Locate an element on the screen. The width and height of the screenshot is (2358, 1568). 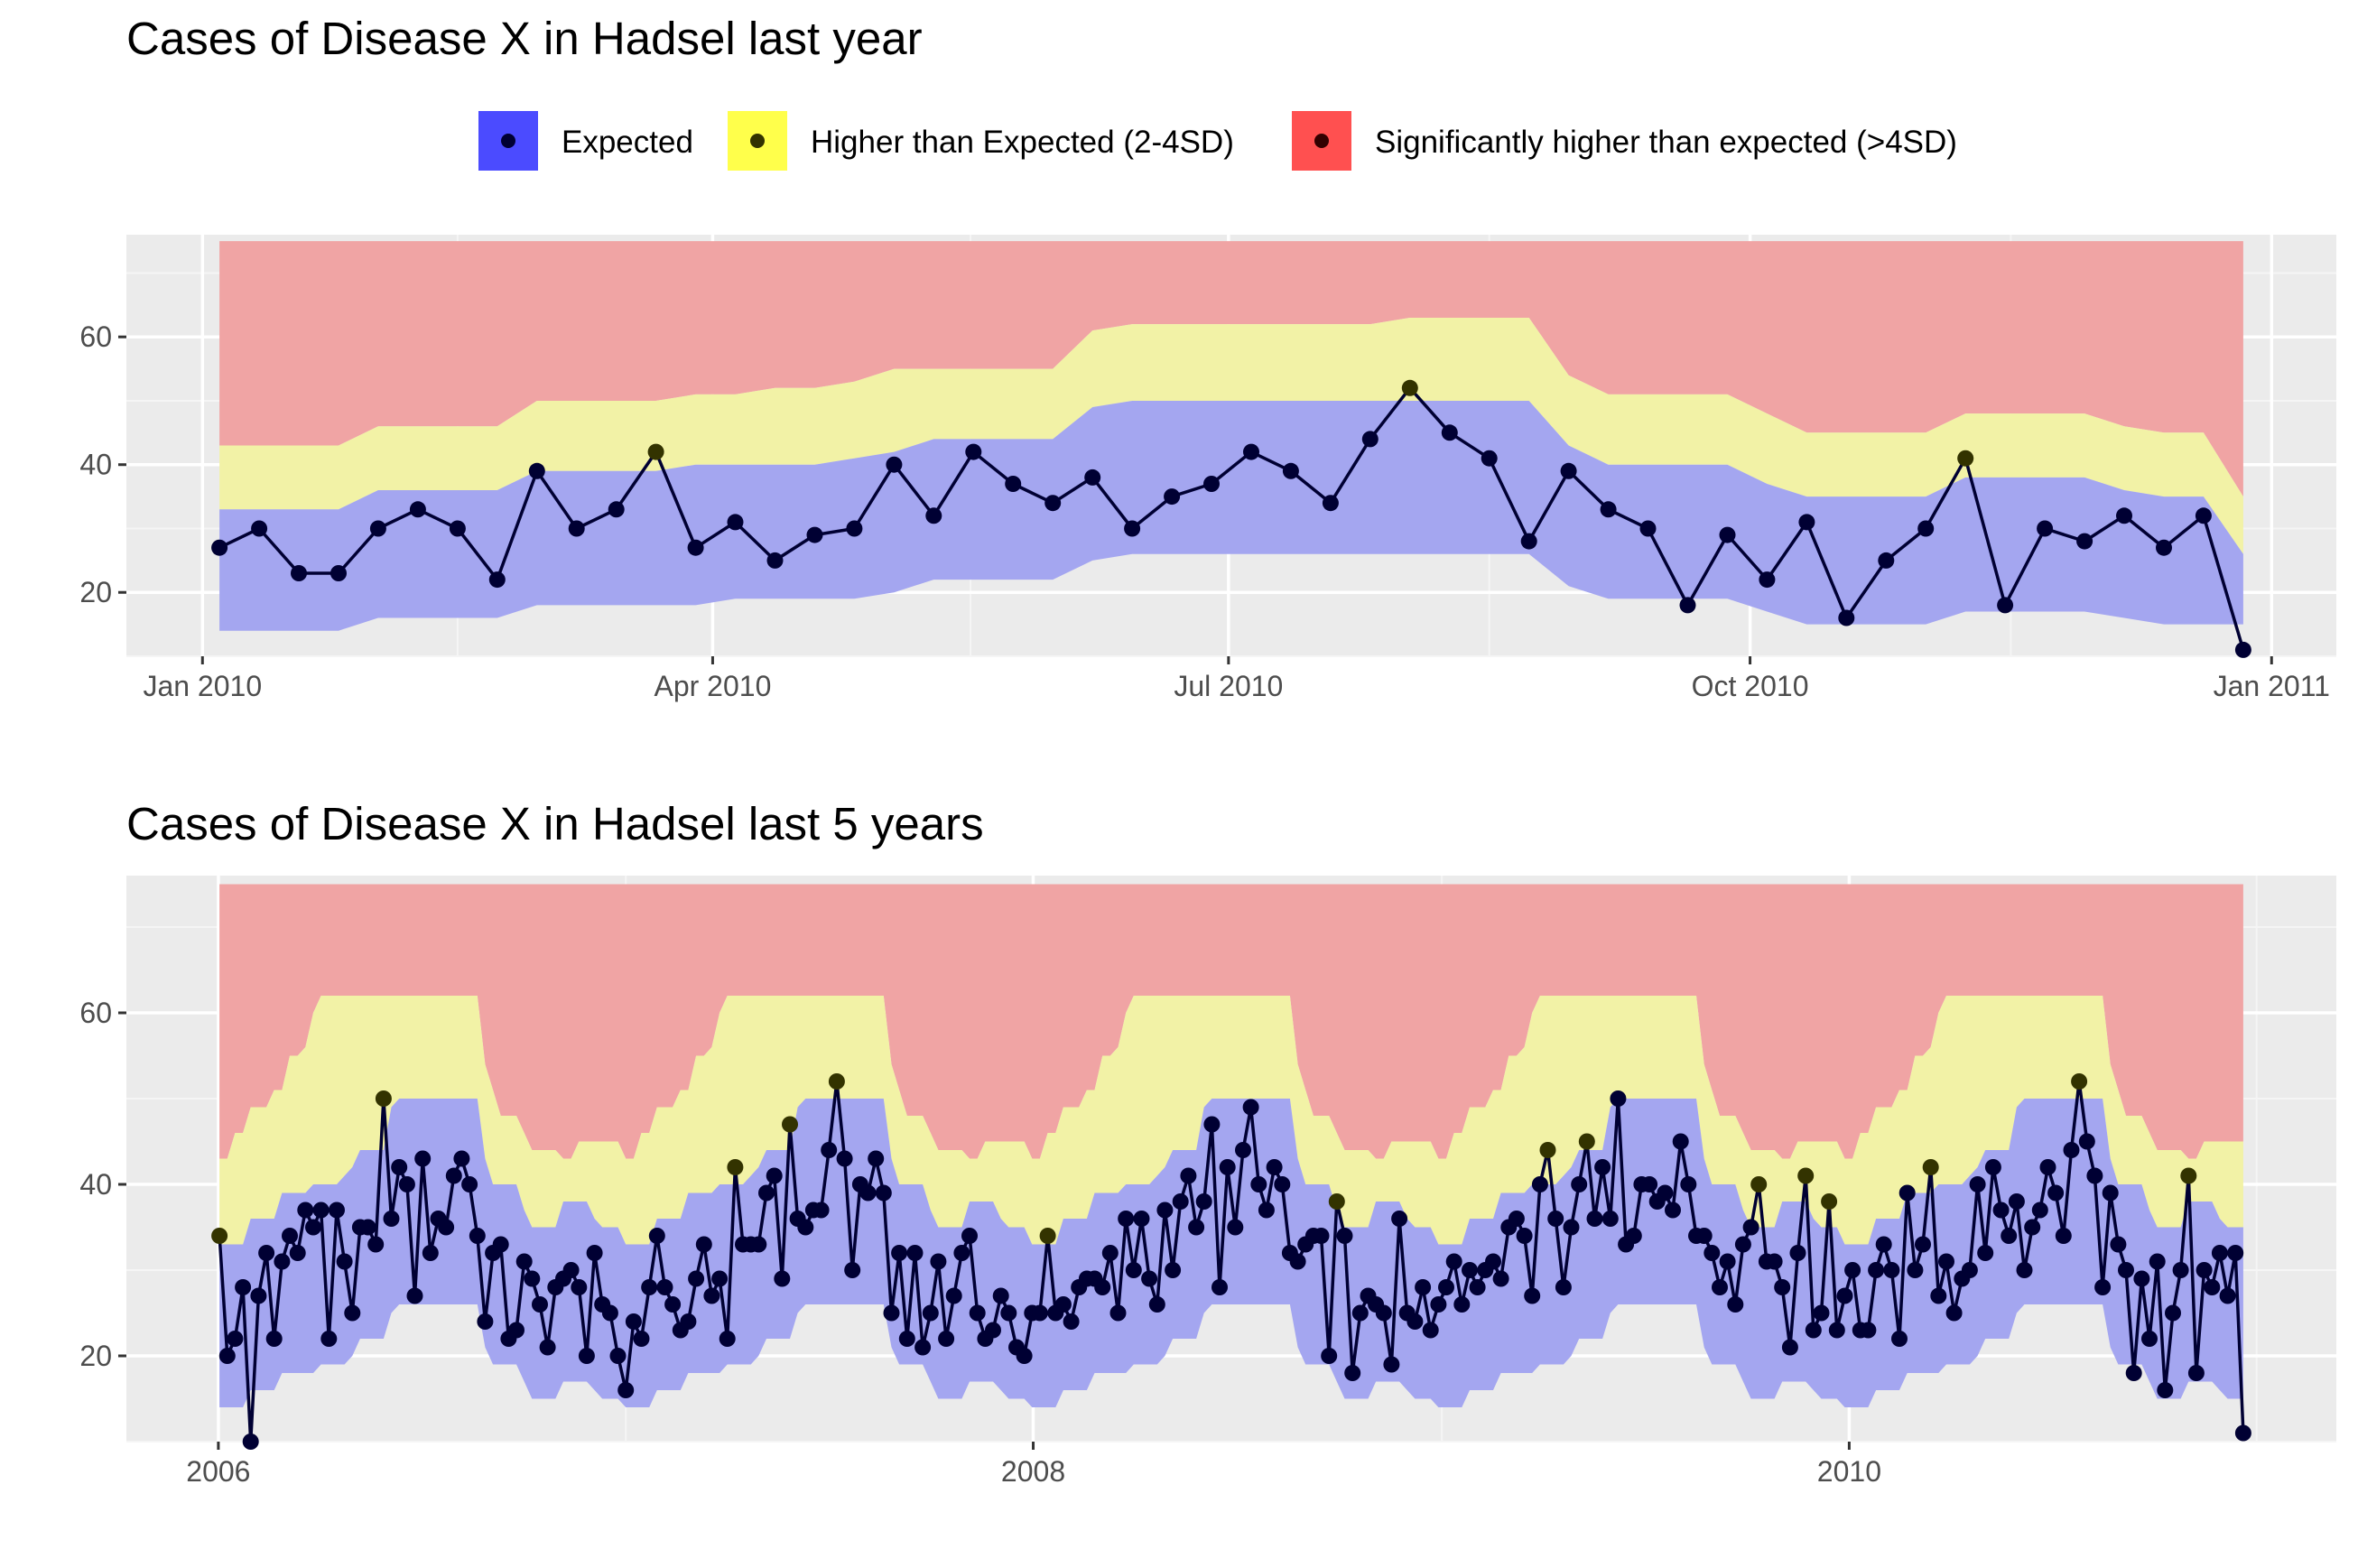
x-axis: Jan 2010 Apr 2010 Jul 2010 Oct 2010 Jan 2011 is located at coordinates (1236, 679).